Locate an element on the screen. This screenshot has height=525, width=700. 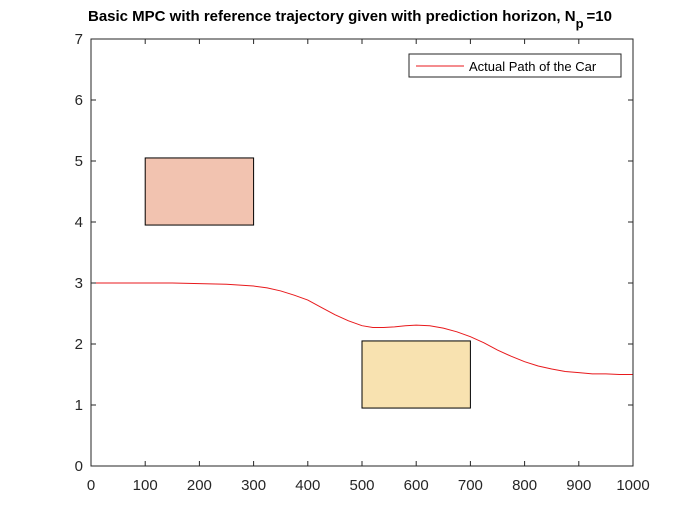
x-tick-label: 500 is located at coordinates (361, 485).